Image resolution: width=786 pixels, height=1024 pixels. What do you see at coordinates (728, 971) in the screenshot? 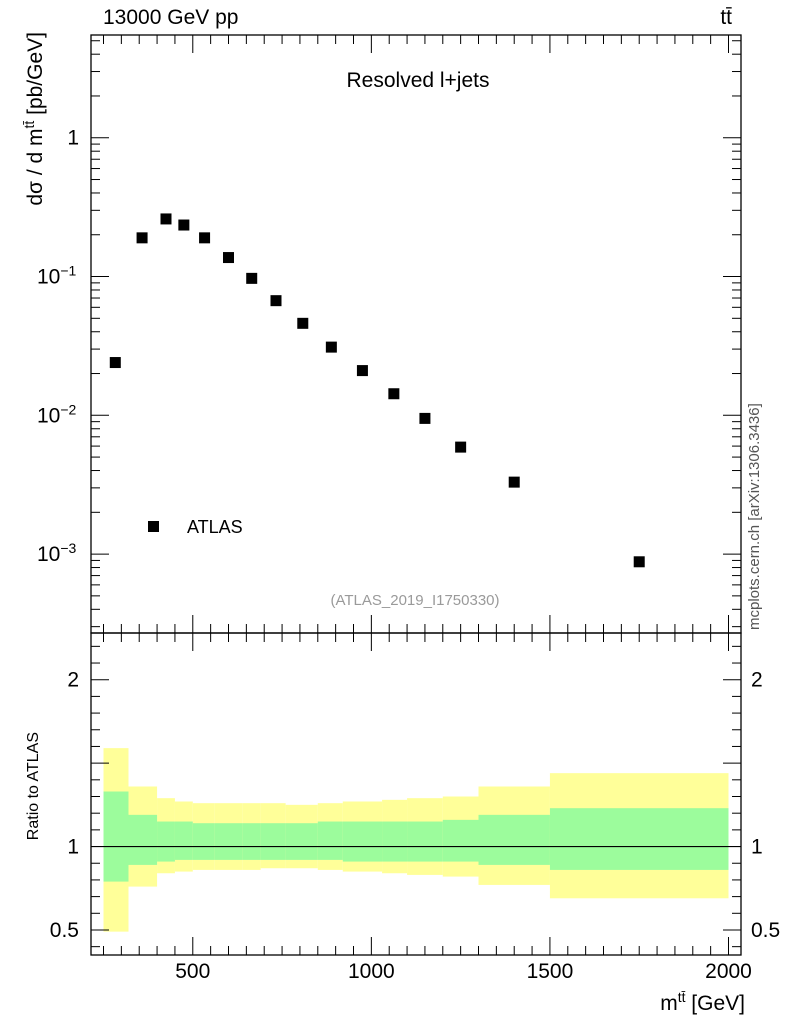
I see `x-tick-label: 2000` at bounding box center [728, 971].